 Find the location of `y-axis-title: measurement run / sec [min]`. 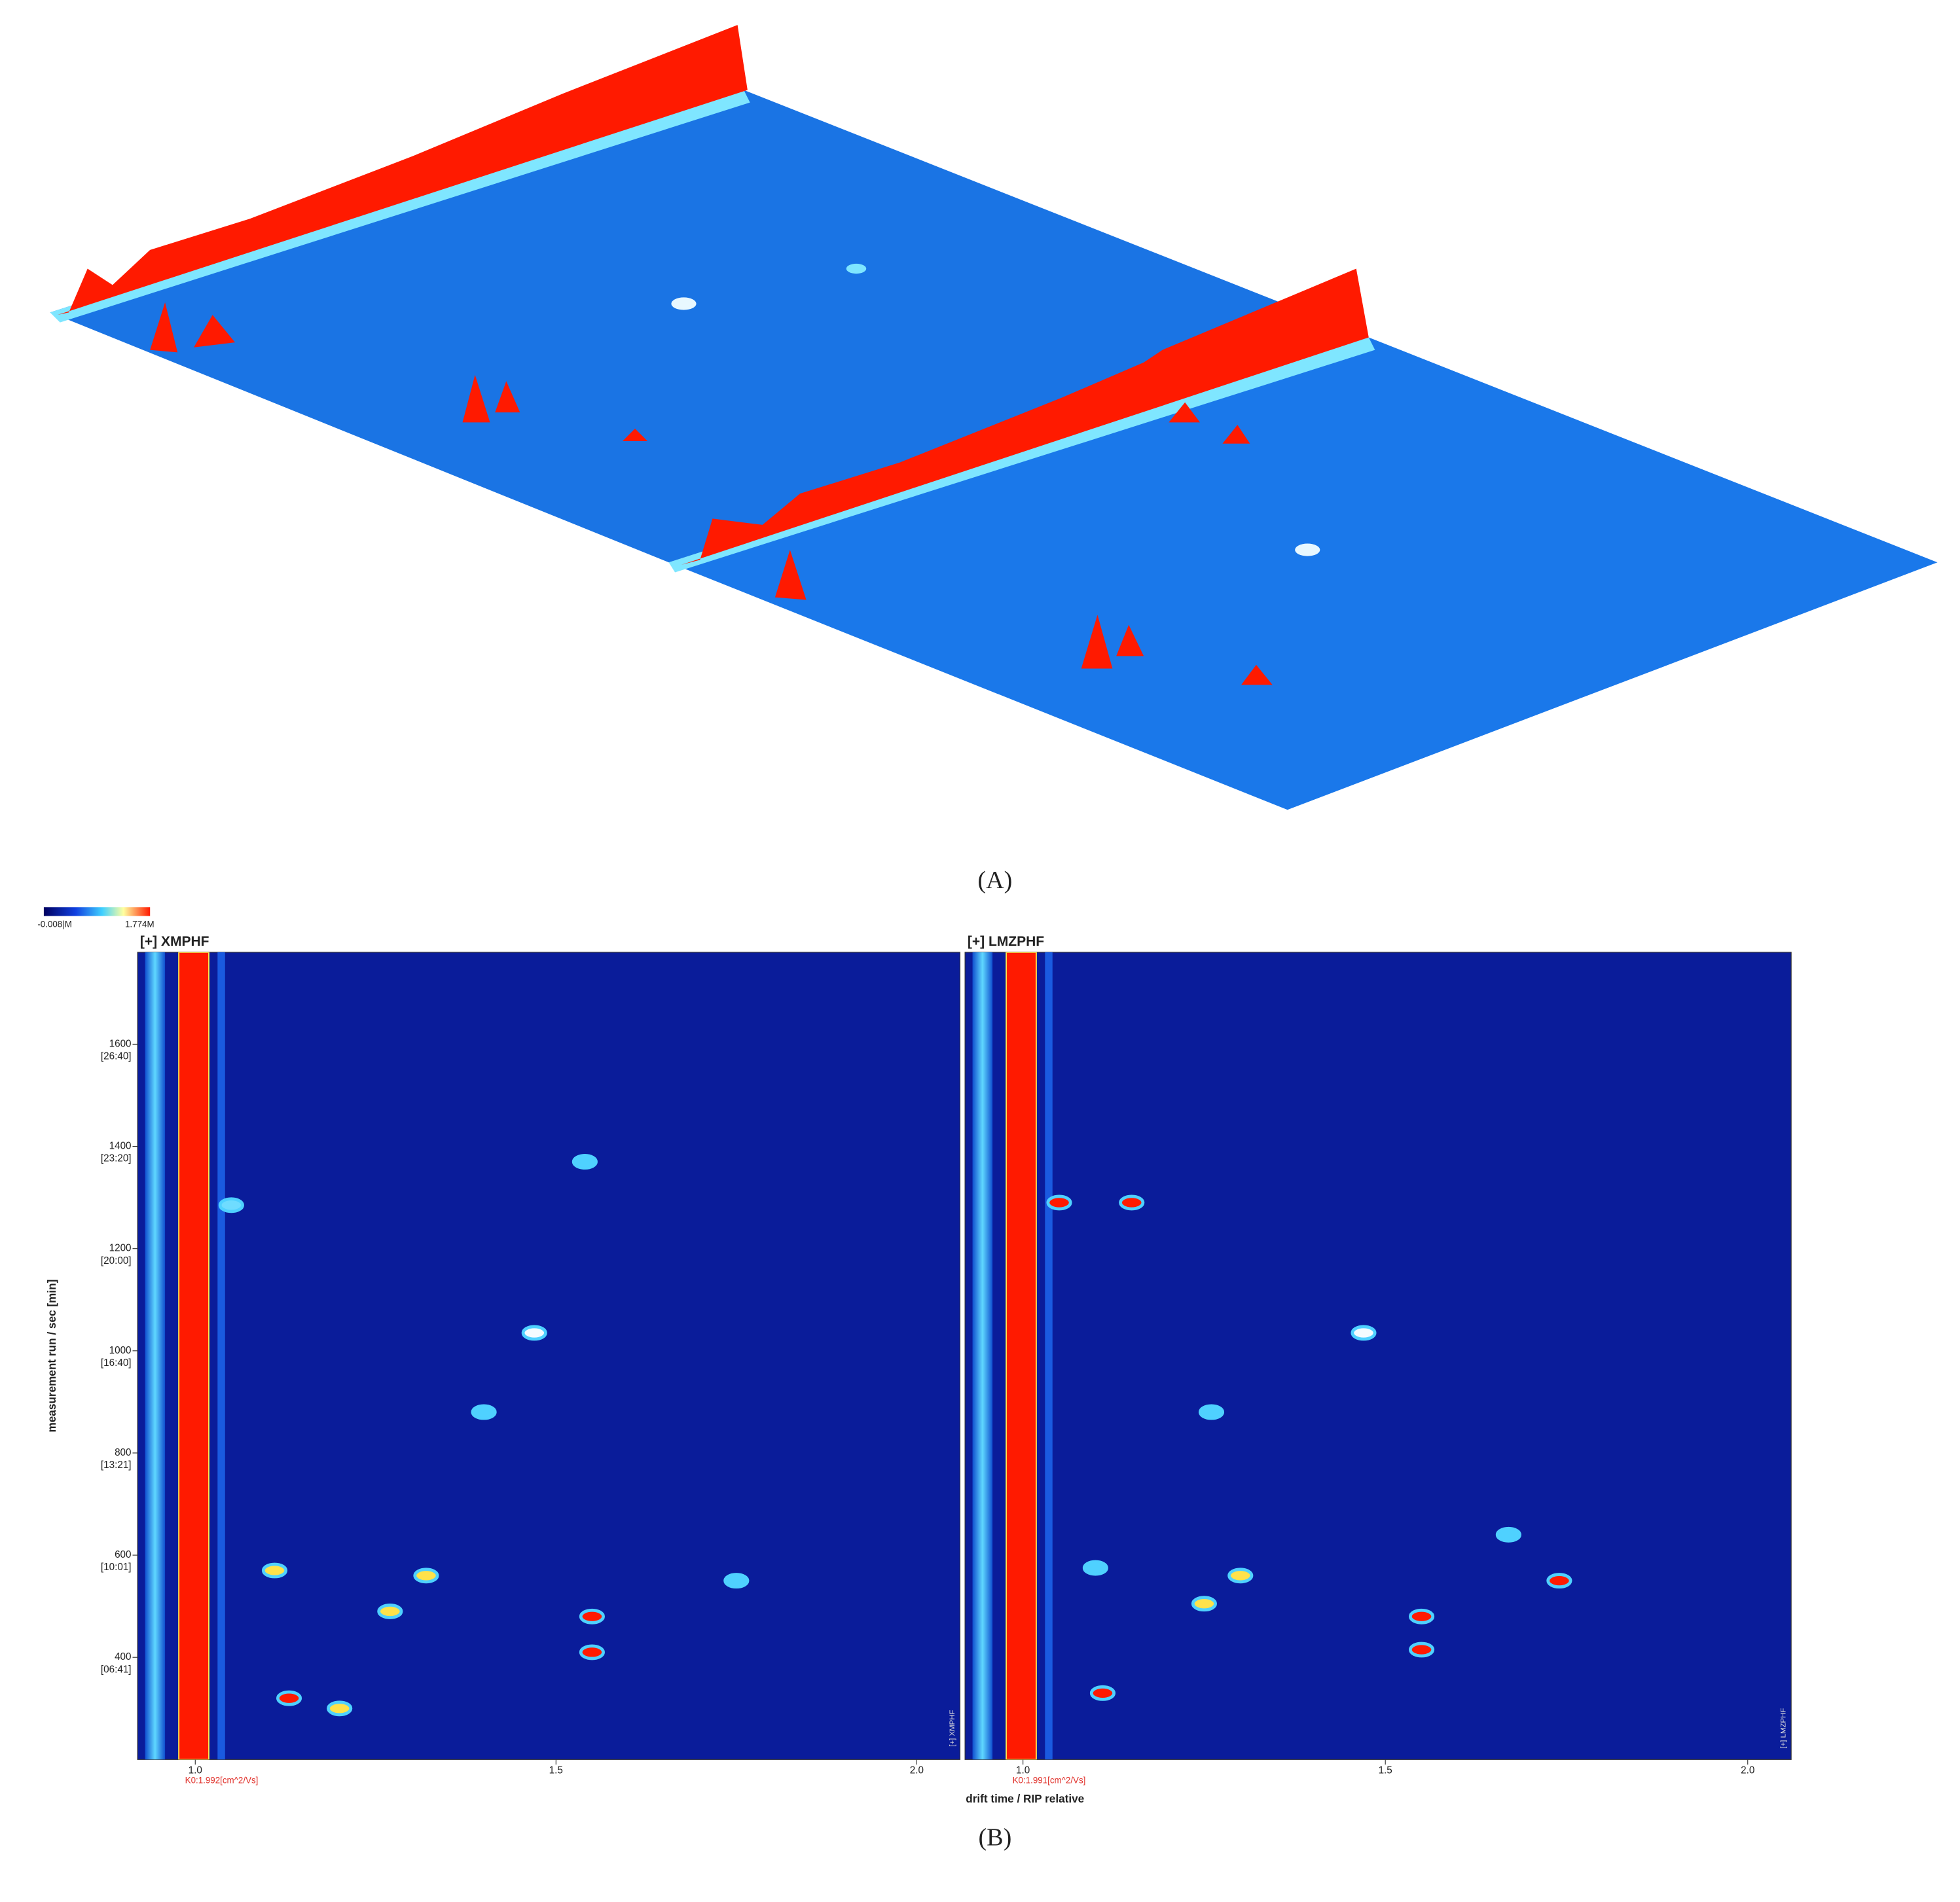

y-axis-title: measurement run / sec [min] is located at coordinates (51, 1357).